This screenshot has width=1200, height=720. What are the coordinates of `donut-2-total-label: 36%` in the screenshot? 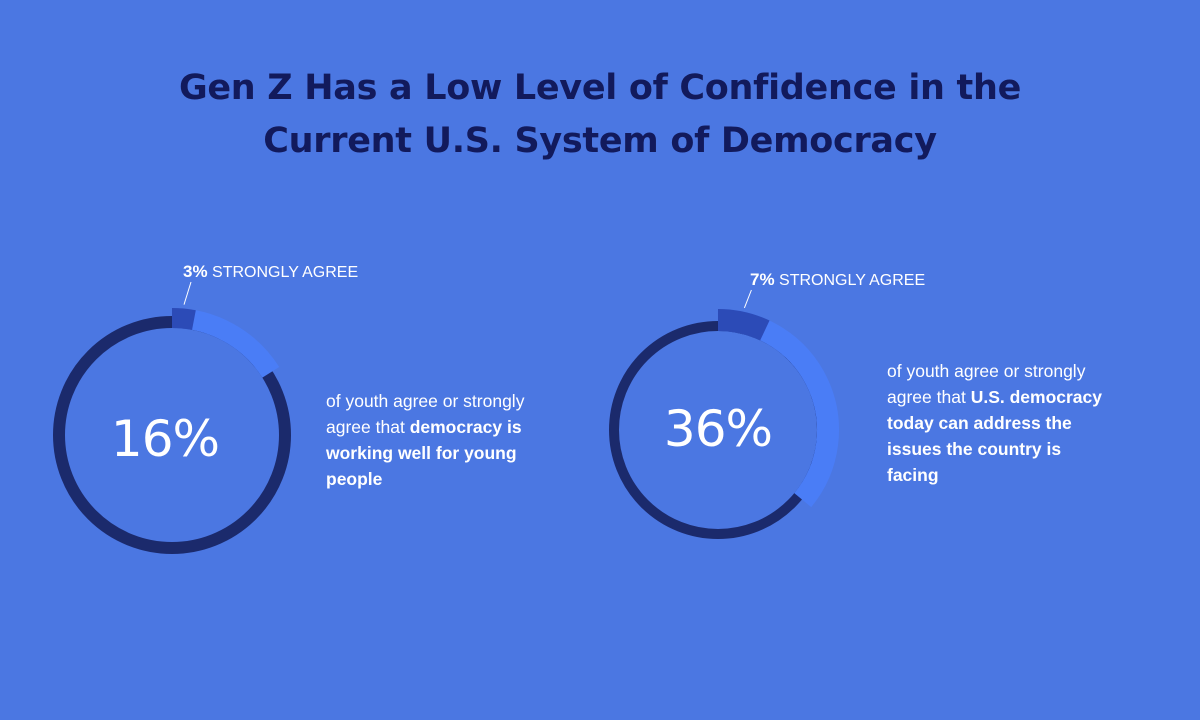 It's located at (718, 429).